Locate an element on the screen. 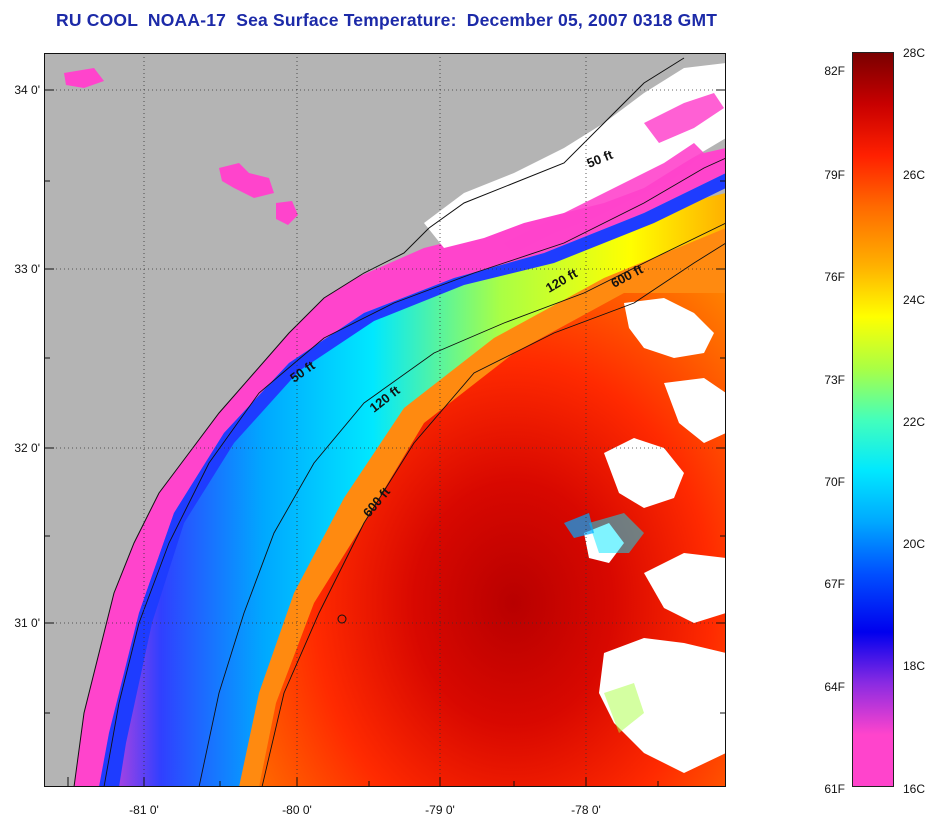 The height and width of the screenshot is (817, 936). colorbar-c-label: 24C is located at coordinates (914, 300).